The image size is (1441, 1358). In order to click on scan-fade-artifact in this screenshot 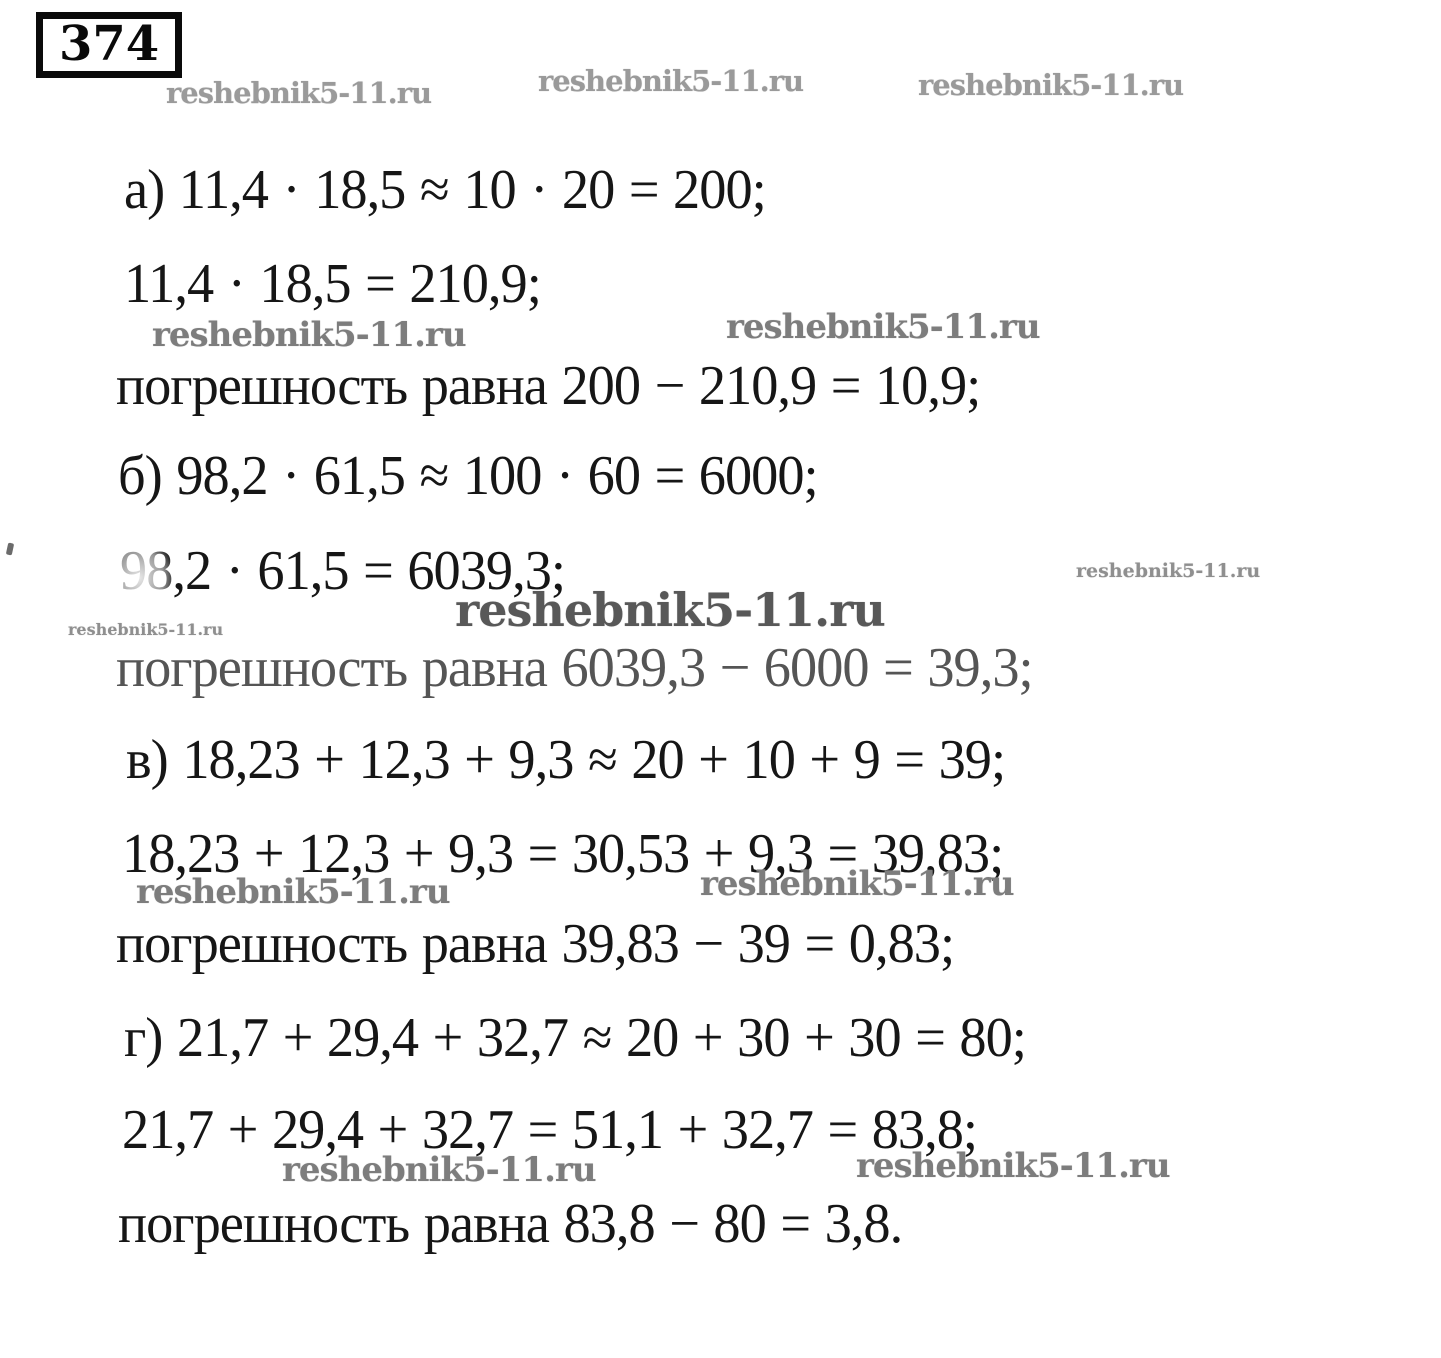, I will do `click(1195, 765)`.